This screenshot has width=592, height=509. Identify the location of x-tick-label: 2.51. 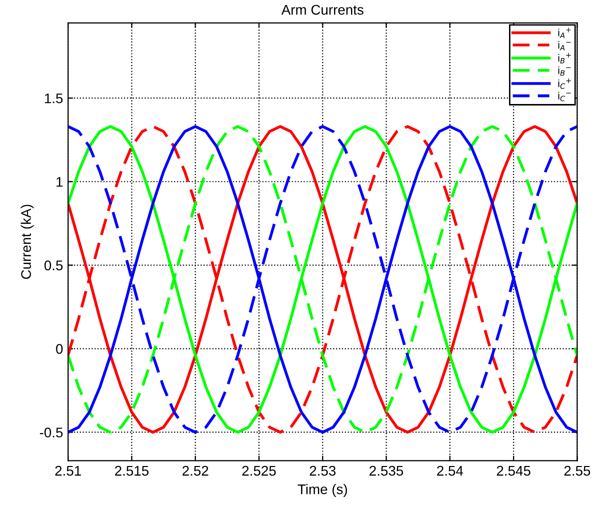
(68, 471).